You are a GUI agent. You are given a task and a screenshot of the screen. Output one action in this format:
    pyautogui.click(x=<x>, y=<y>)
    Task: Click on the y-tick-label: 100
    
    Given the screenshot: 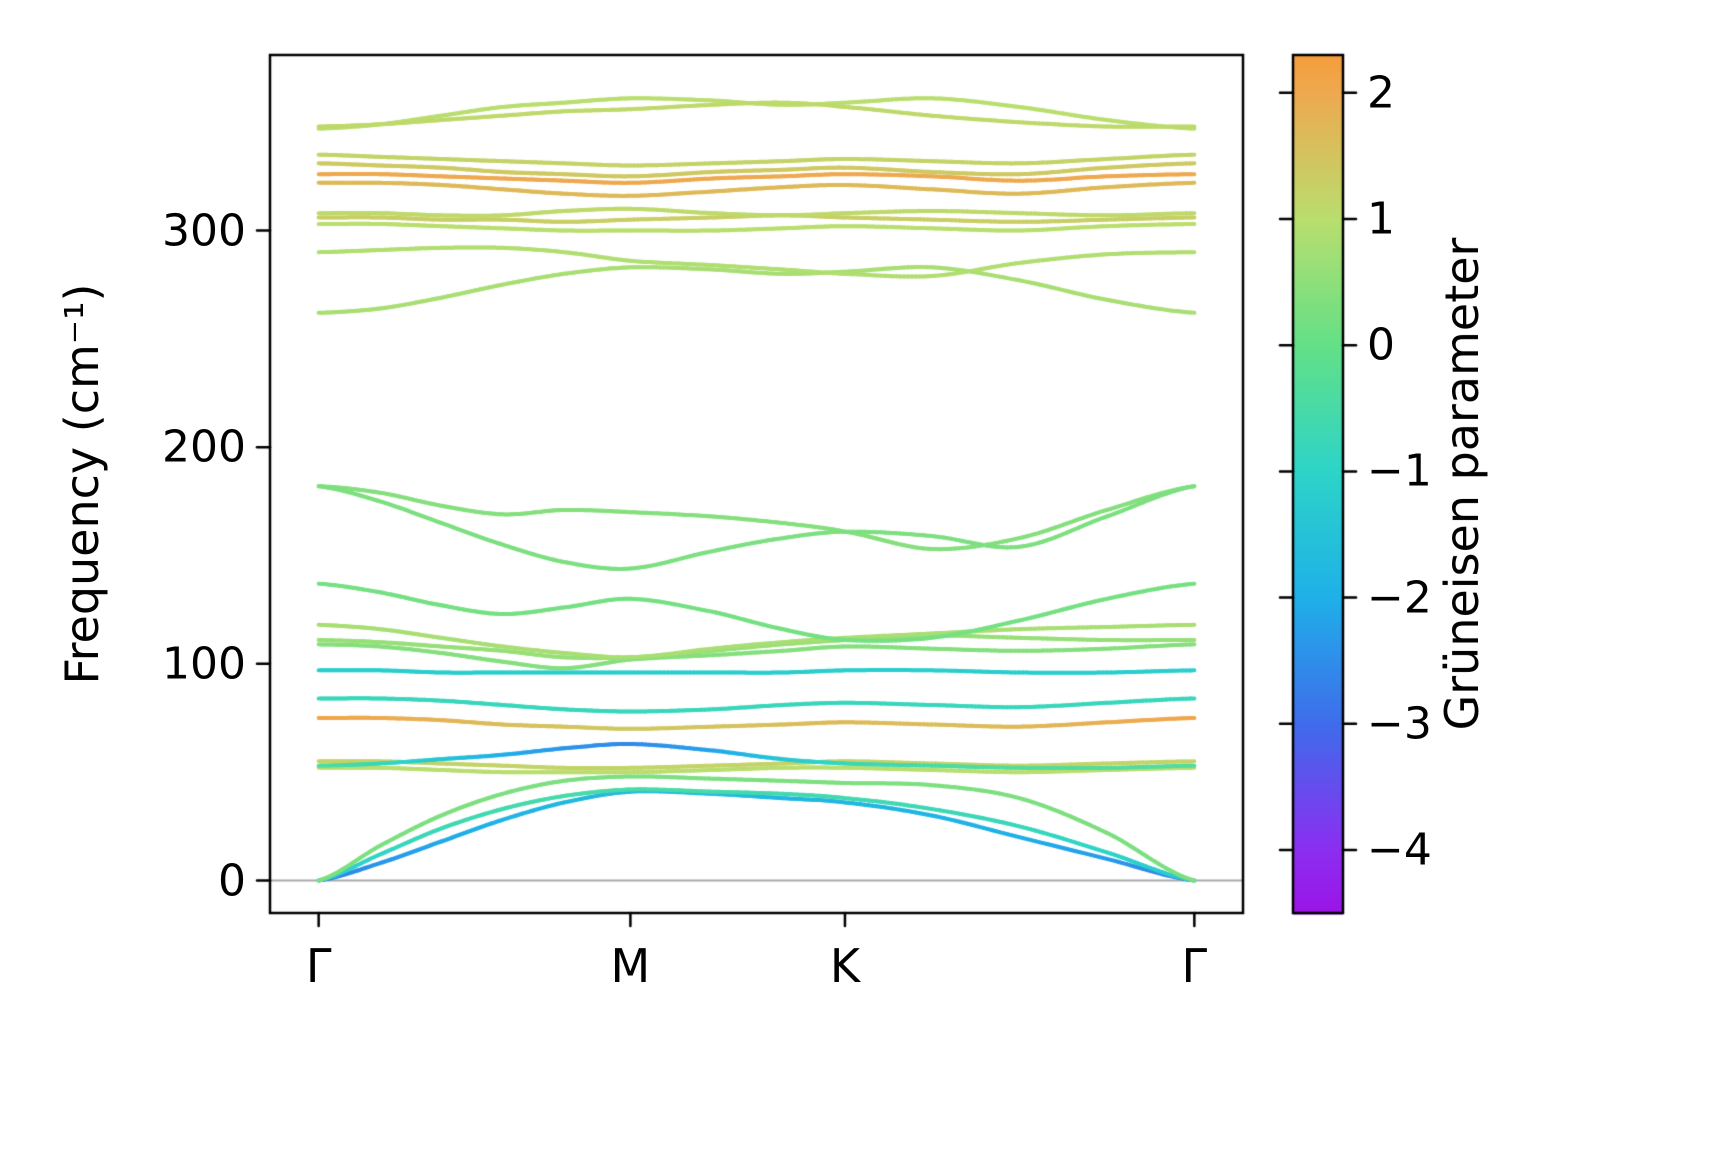 What is the action you would take?
    pyautogui.click(x=204, y=664)
    